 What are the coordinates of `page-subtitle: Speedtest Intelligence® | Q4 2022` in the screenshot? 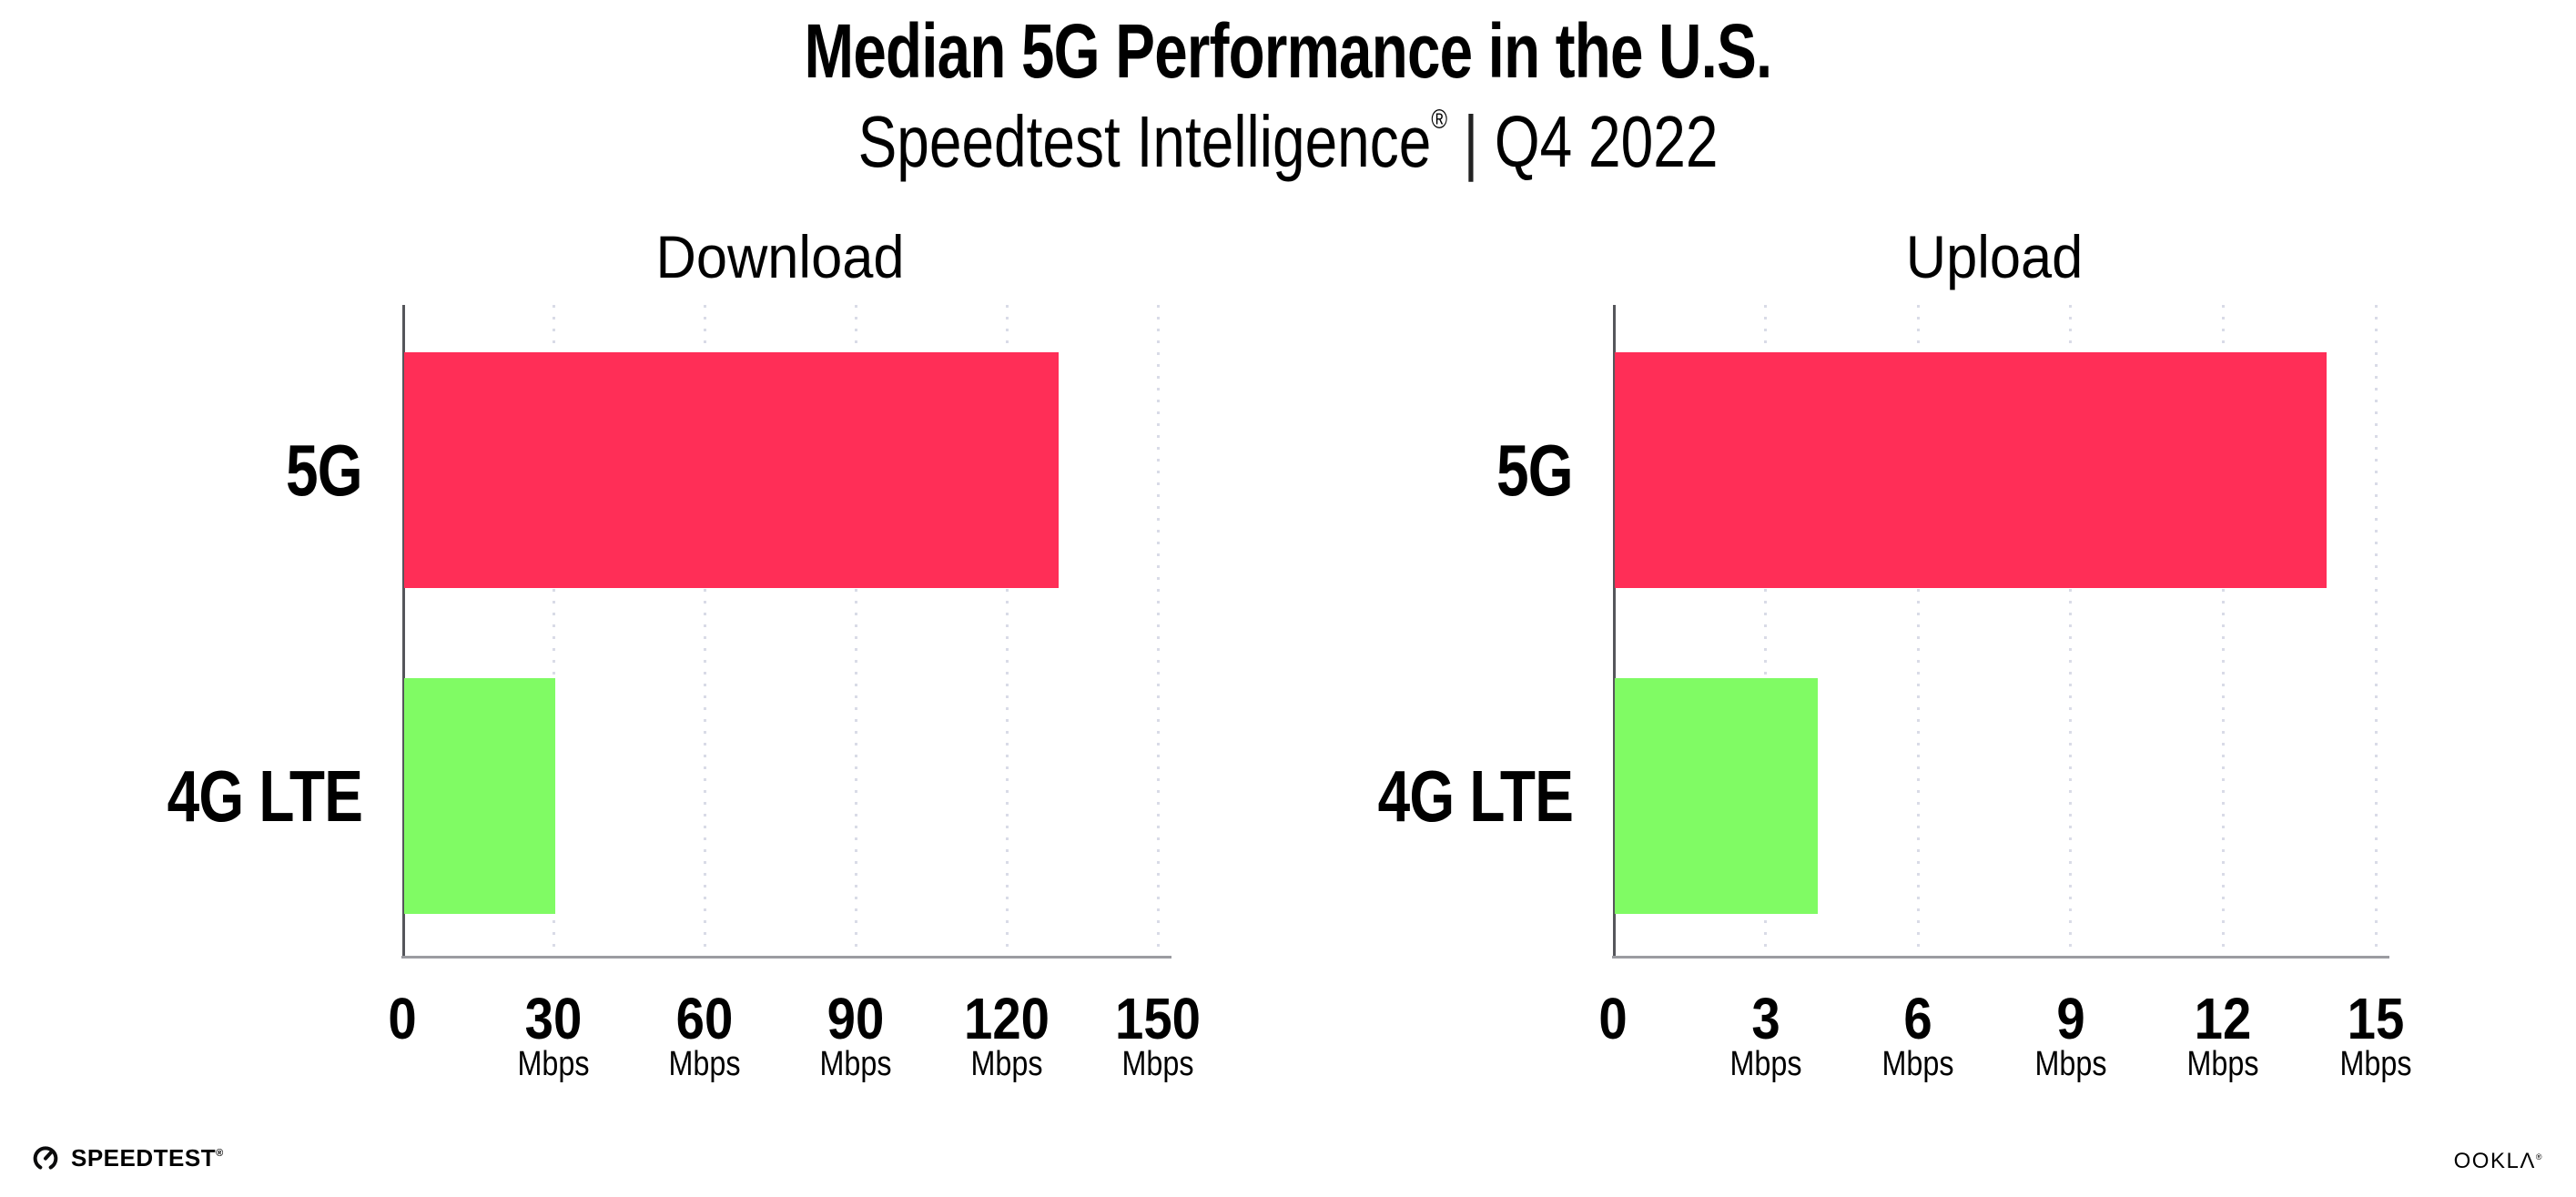 It's located at (1288, 142).